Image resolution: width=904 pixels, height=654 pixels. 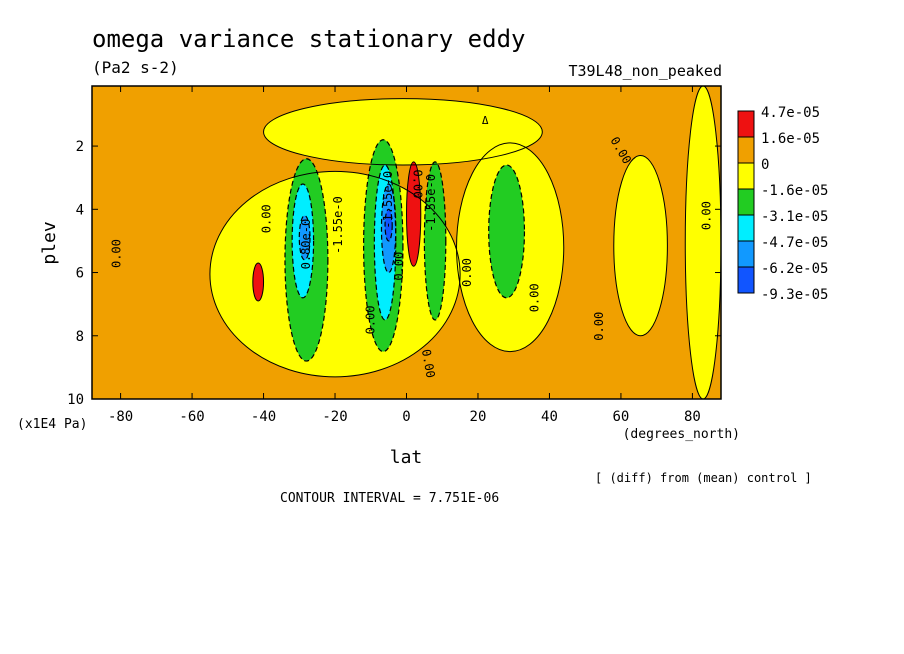 What do you see at coordinates (49, 242) in the screenshot?
I see `y-axis-label: plev` at bounding box center [49, 242].